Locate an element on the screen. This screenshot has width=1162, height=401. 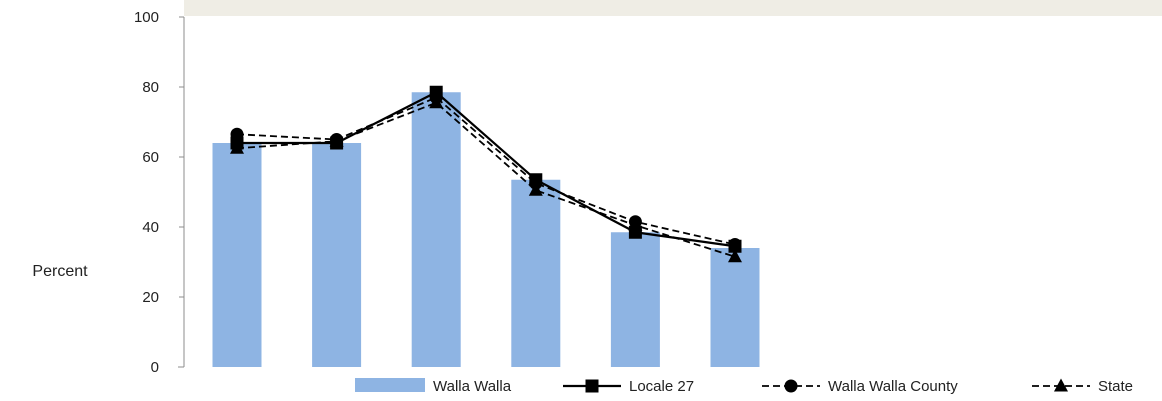
legend-item: Walla Walla County is located at coordinates (860, 386).